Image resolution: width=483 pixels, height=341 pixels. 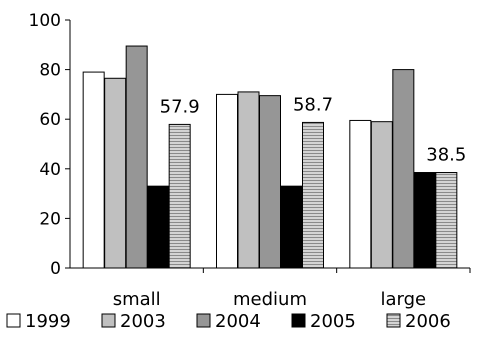 I want to click on bar-large-2004, so click(x=403, y=169).